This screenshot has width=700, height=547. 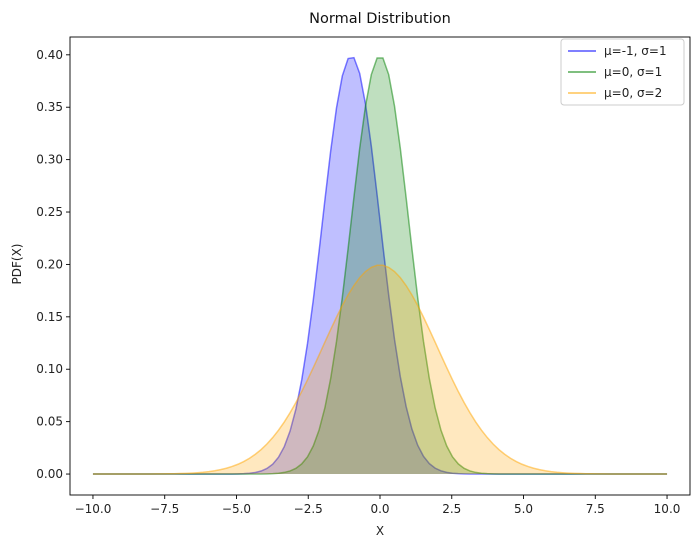 I want to click on x-tick-label: −10.0, so click(x=93, y=509).